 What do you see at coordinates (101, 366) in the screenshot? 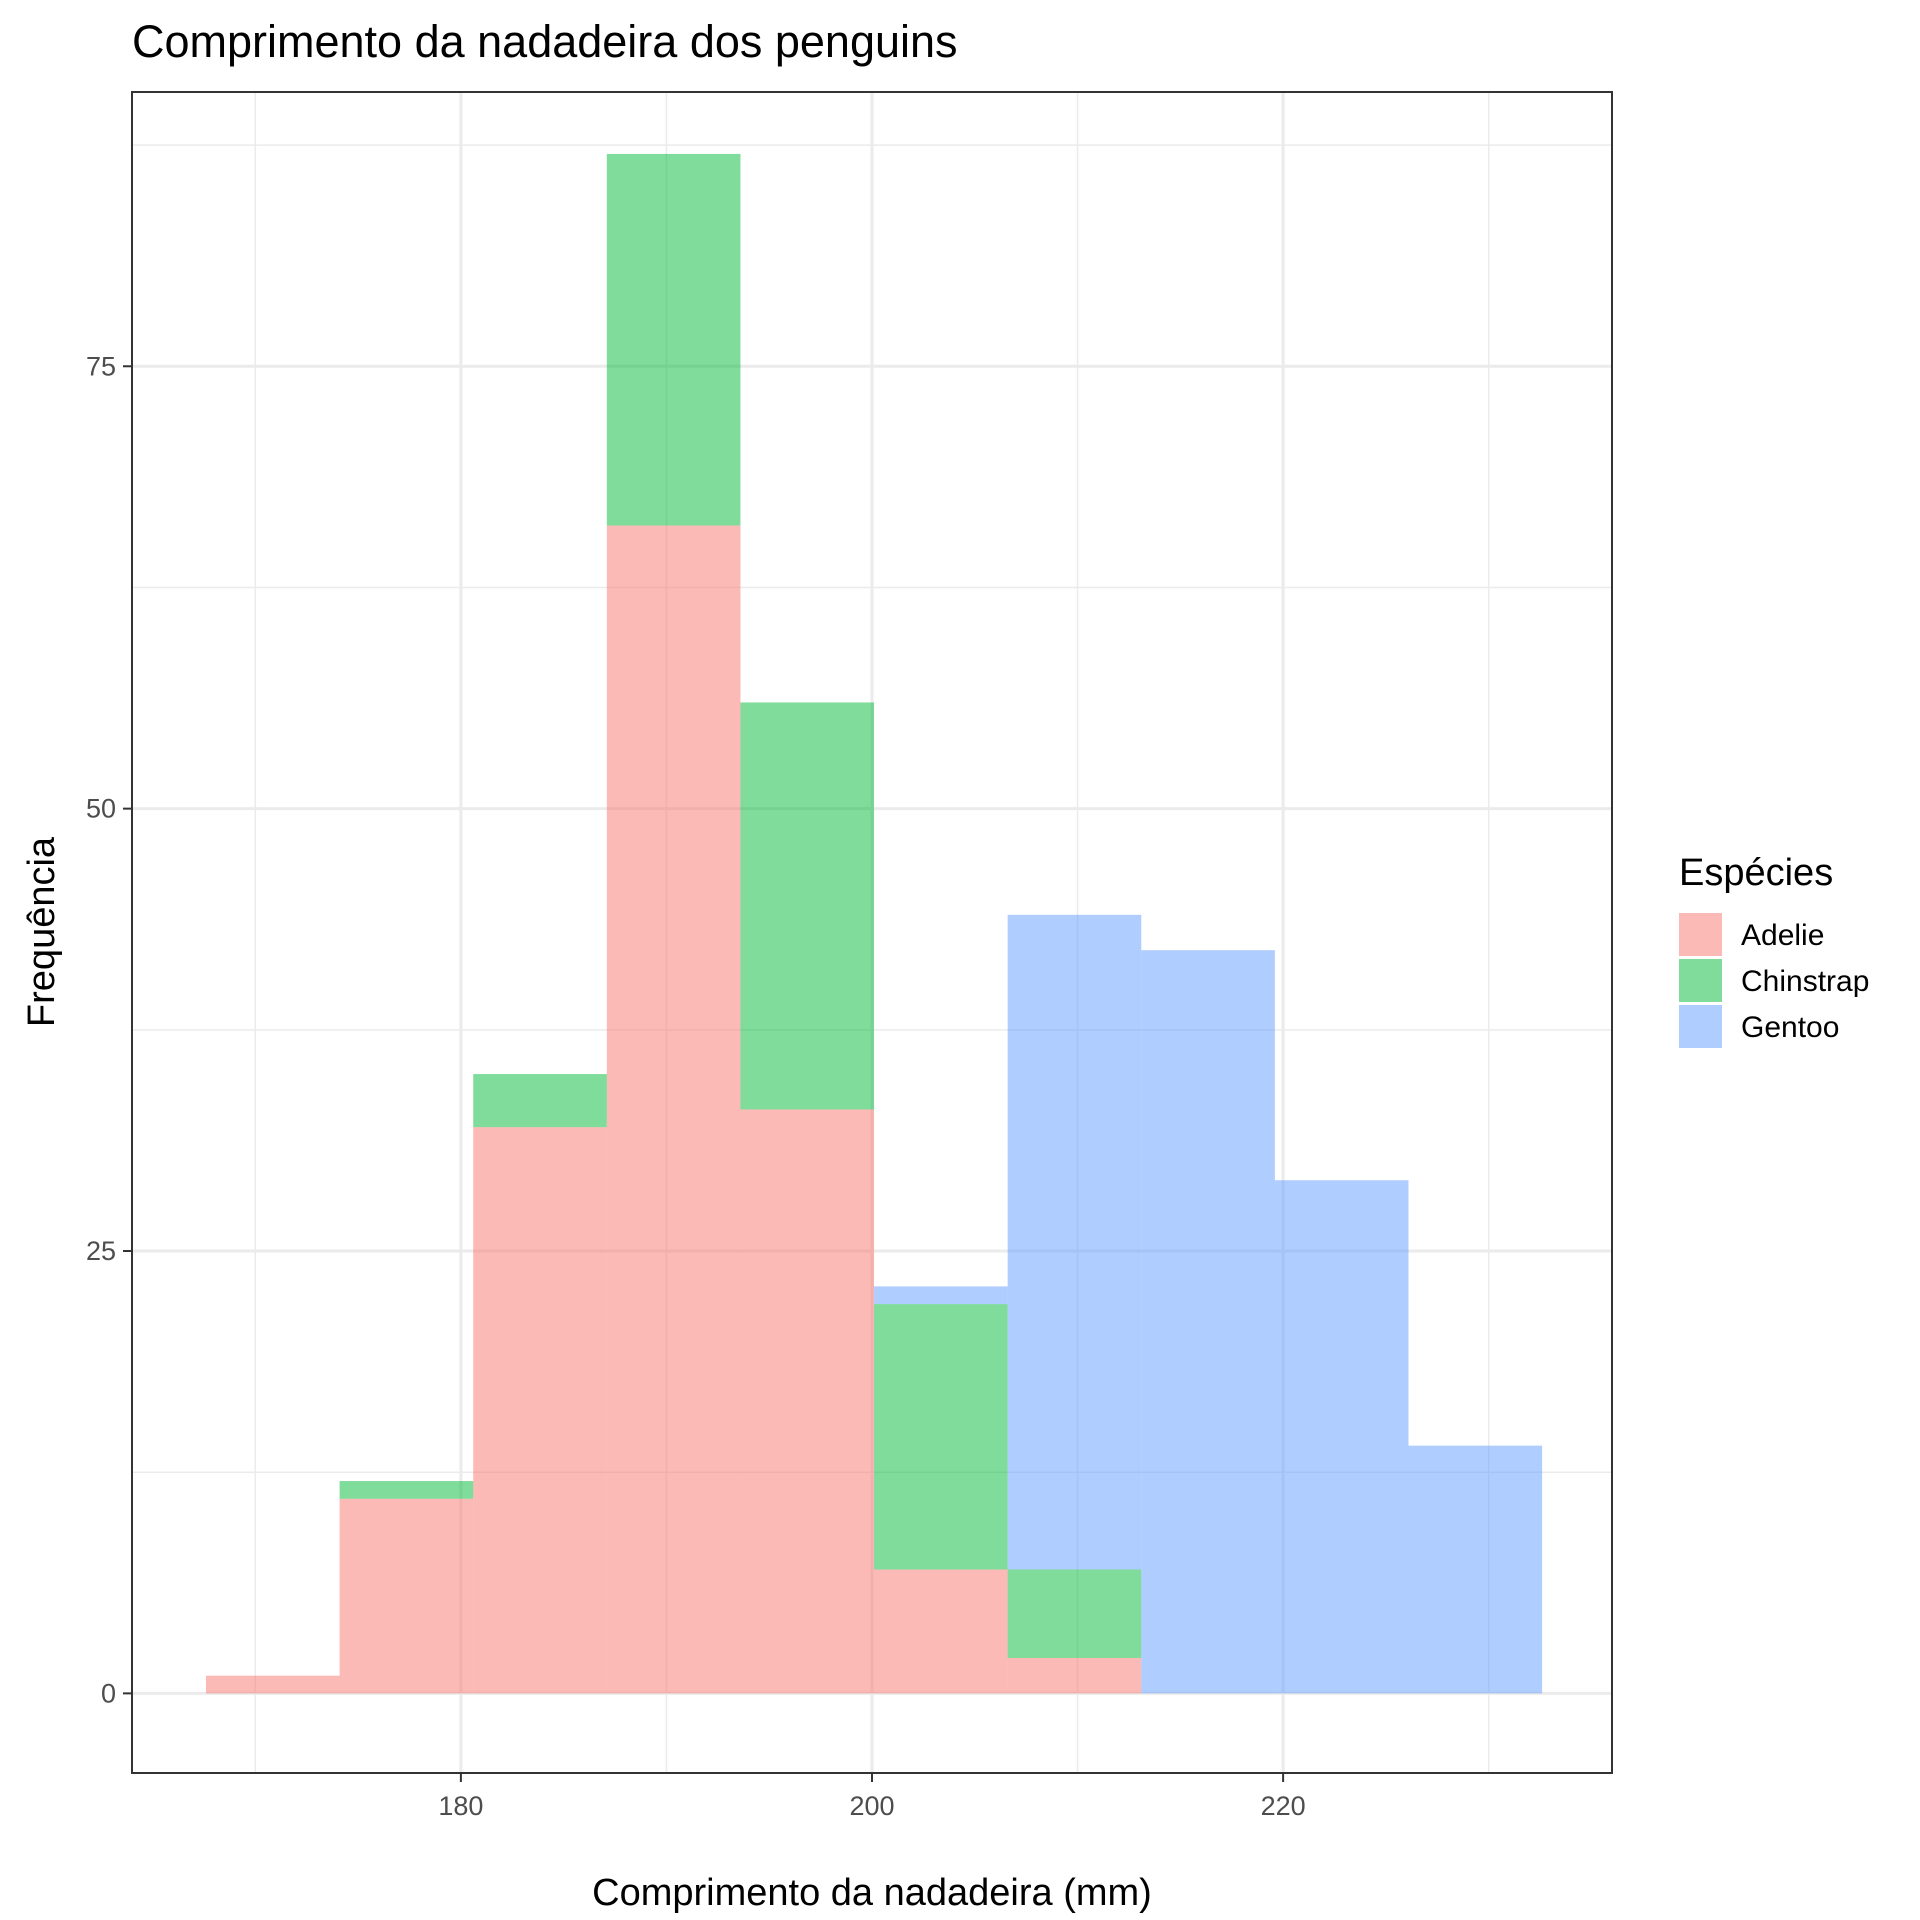
I see `y-tick-label: 75` at bounding box center [101, 366].